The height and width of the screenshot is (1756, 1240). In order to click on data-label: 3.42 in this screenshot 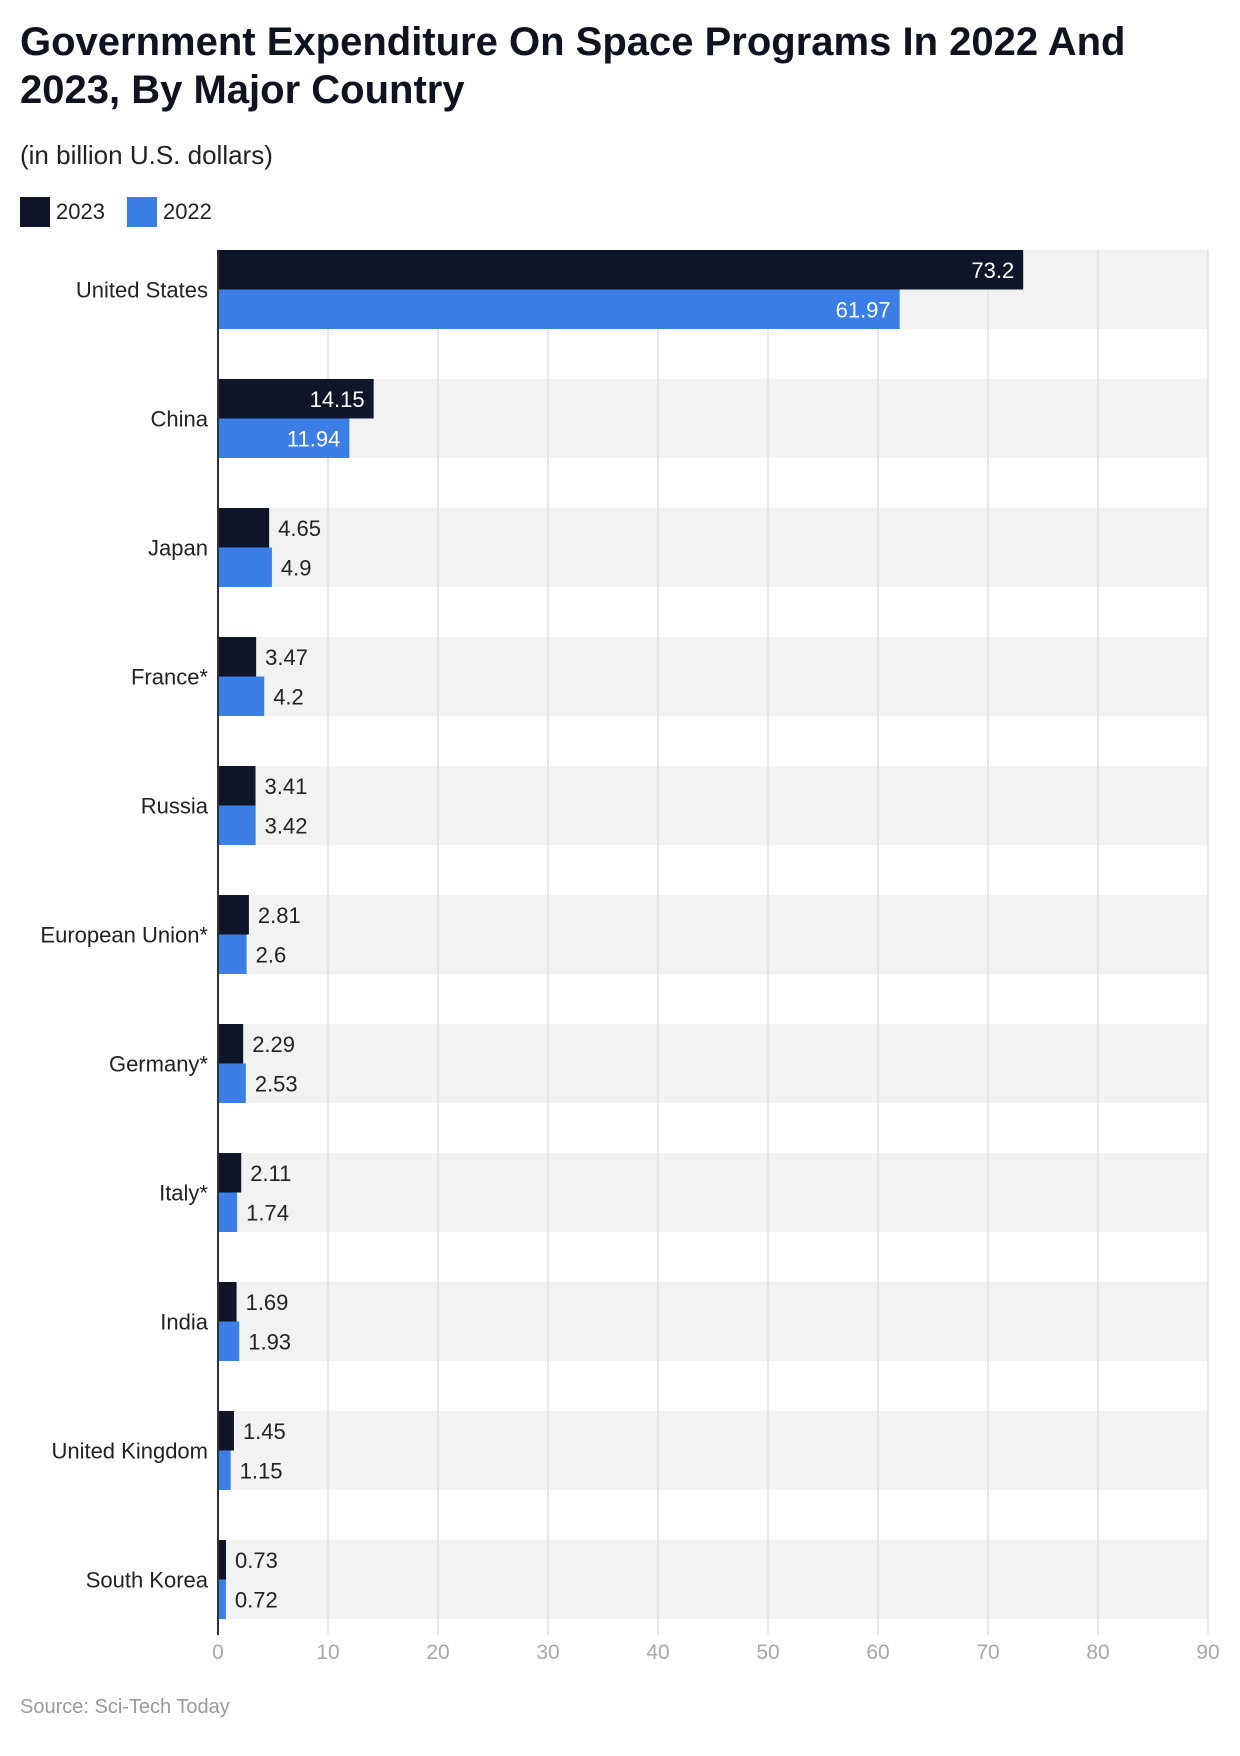, I will do `click(286, 825)`.